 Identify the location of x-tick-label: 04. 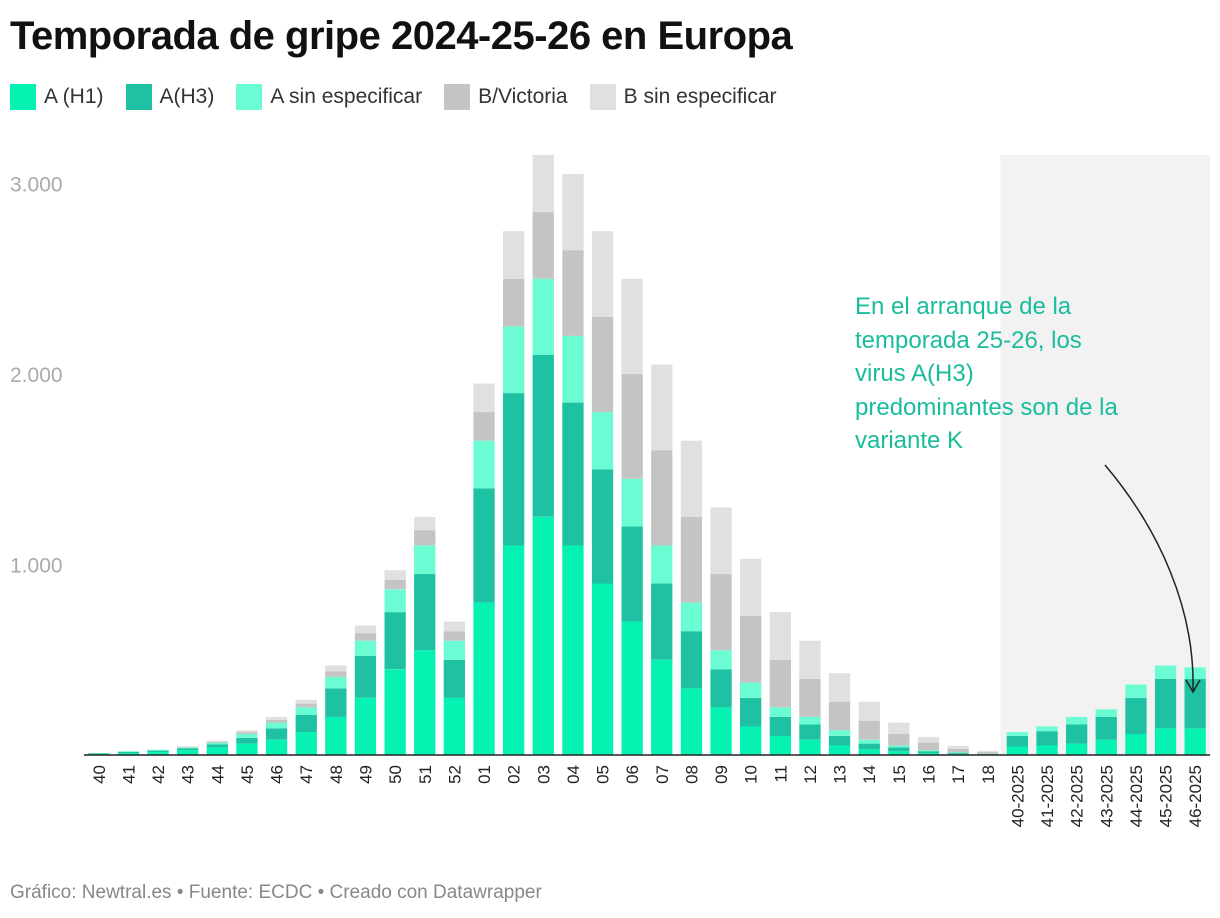
(573, 774).